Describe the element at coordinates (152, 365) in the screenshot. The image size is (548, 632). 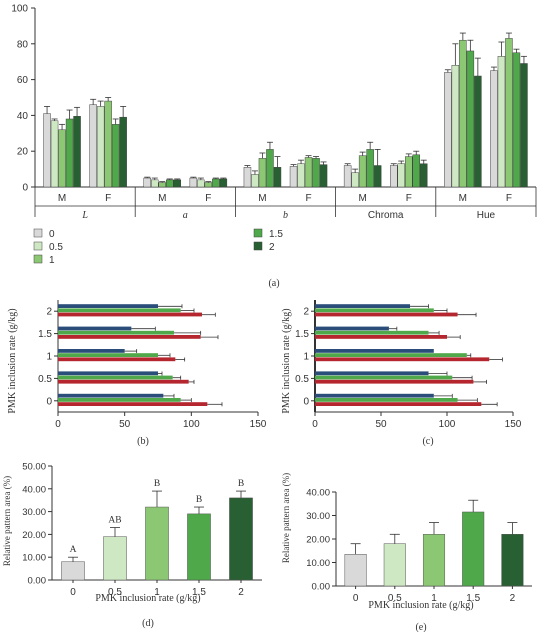
I see `panel-b-chart: 0 50 100 150 0 0.5 1 1.5 2` at that location.